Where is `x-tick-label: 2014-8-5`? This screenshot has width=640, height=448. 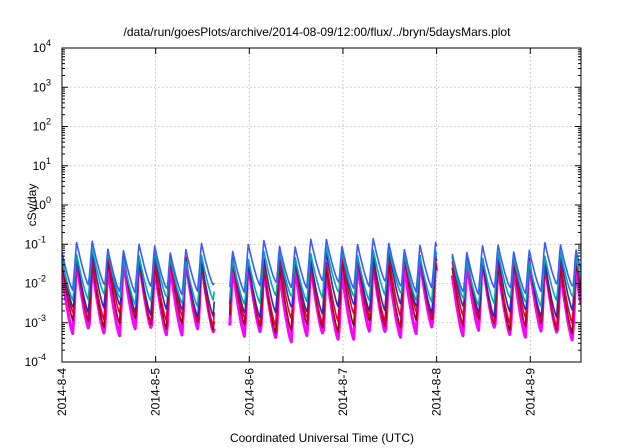
x-tick-label: 2014-8-5 is located at coordinates (156, 392).